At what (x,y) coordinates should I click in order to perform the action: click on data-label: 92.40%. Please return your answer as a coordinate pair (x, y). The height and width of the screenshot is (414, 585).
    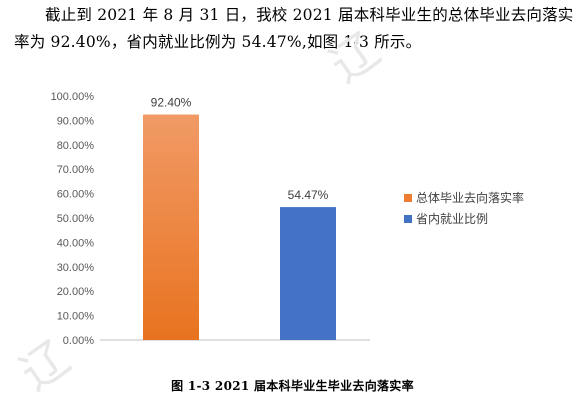
    Looking at the image, I should click on (171, 103).